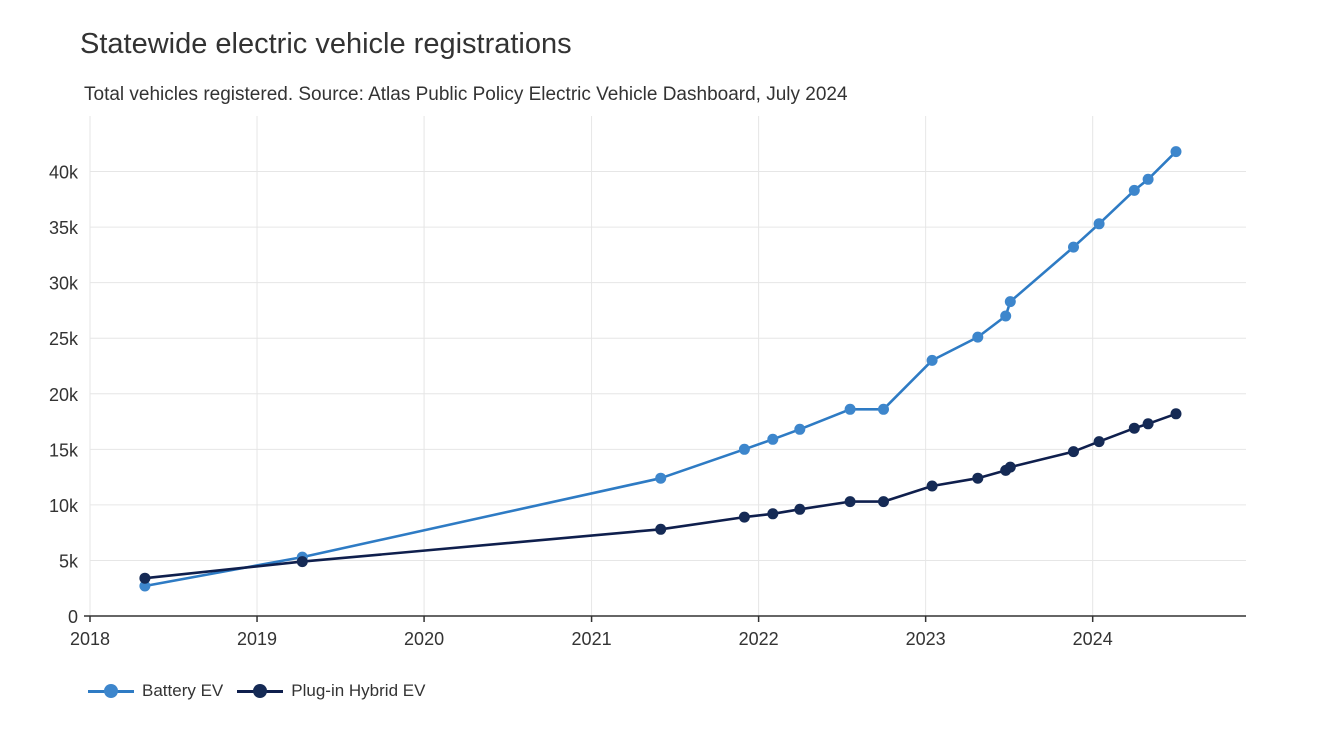 Image resolution: width=1320 pixels, height=734 pixels. What do you see at coordinates (326, 44) in the screenshot?
I see `chart-title: Statewide electric vehicle registrations` at bounding box center [326, 44].